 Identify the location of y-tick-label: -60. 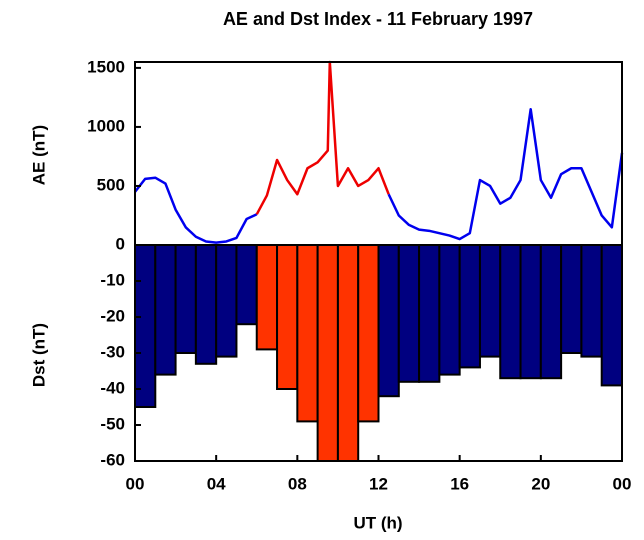
(112, 459).